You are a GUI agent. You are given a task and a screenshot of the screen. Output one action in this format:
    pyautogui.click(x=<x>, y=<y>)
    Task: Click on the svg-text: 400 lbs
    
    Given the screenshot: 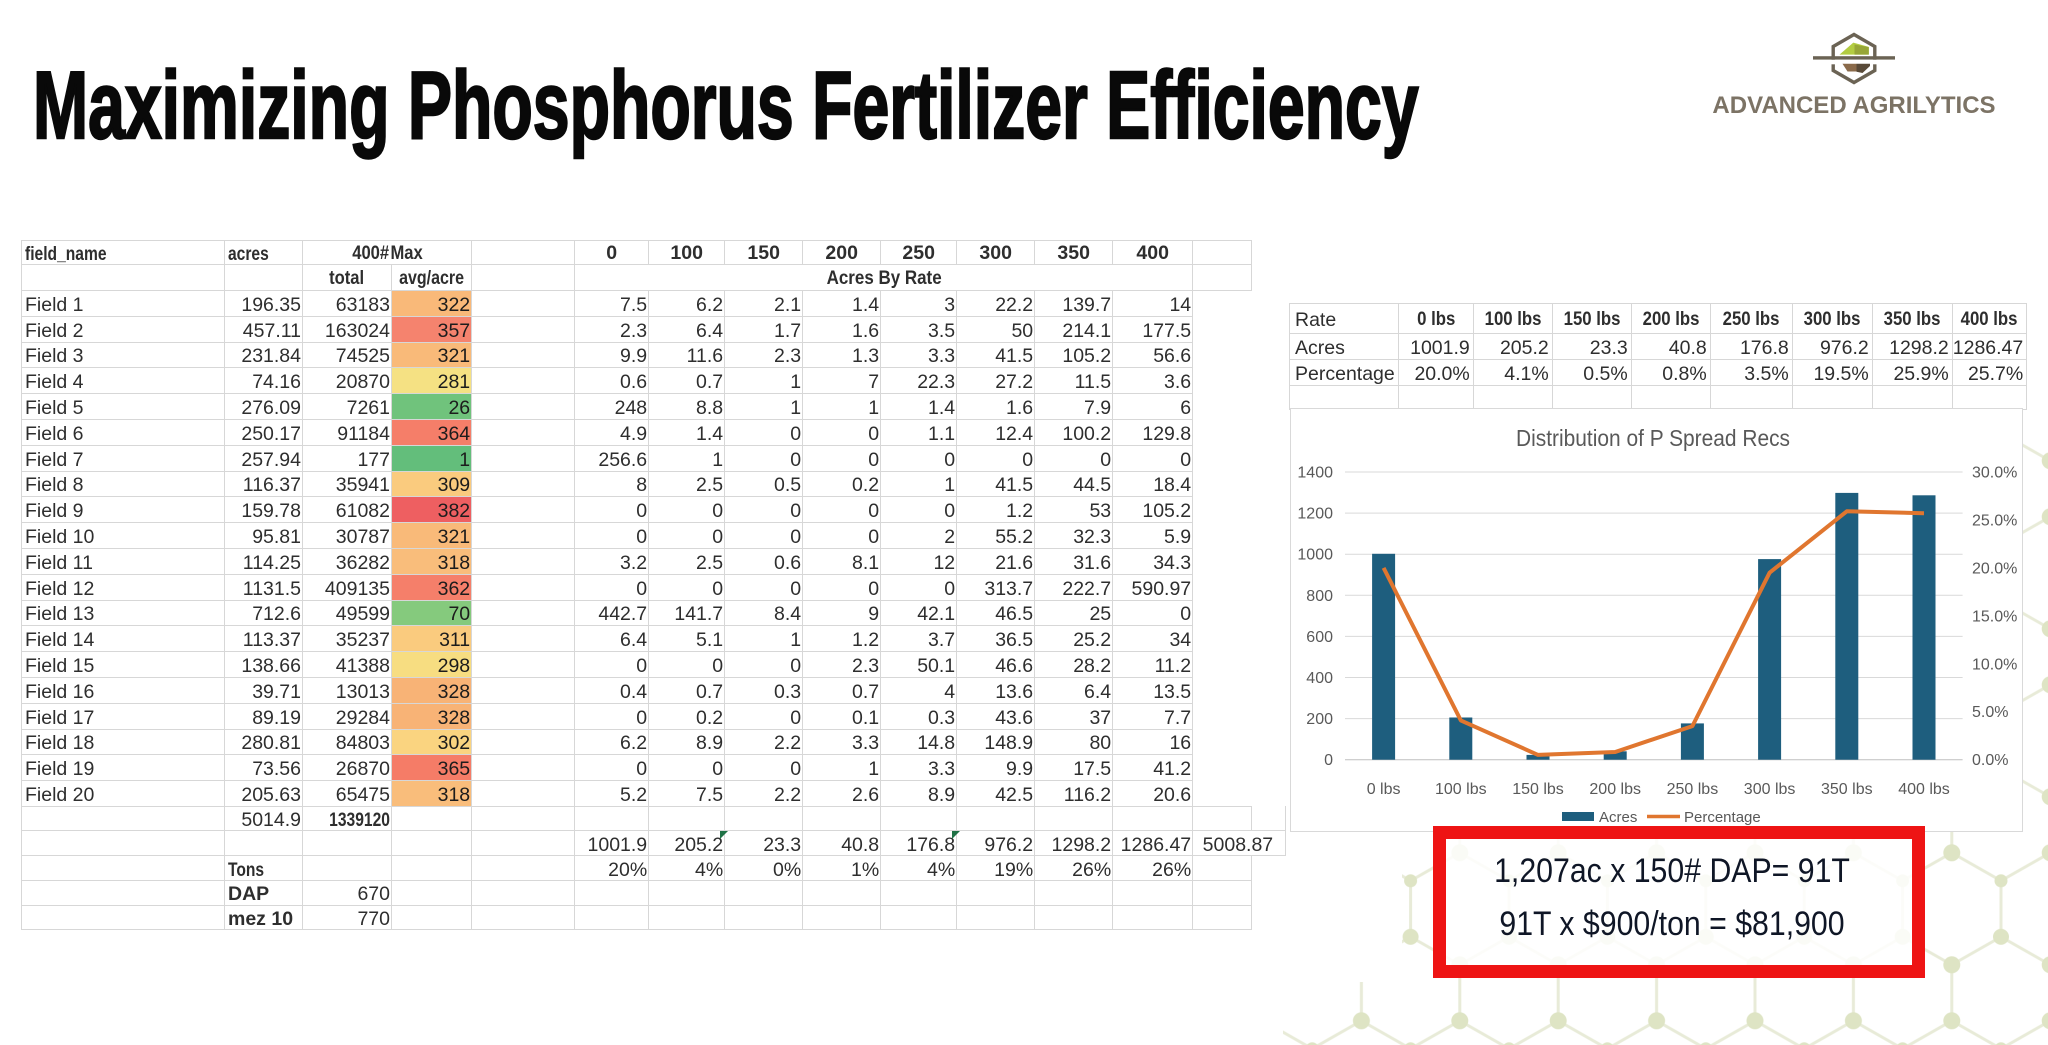 What is the action you would take?
    pyautogui.click(x=1924, y=789)
    